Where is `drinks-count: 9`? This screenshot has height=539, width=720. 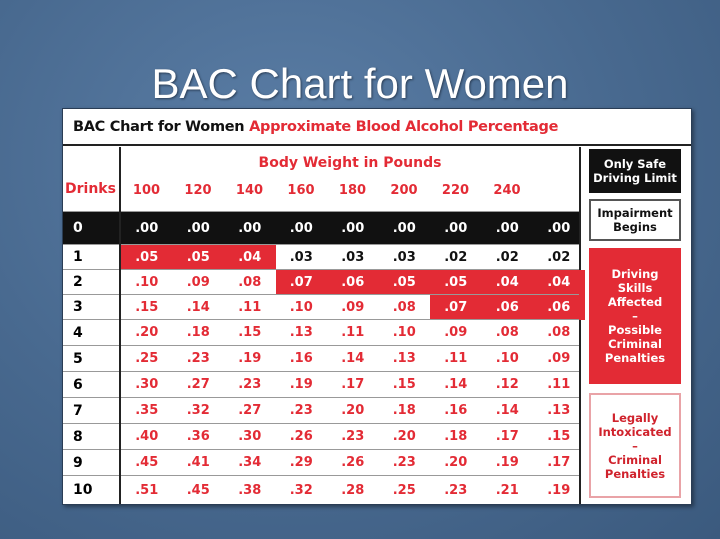 drinks-count: 9 is located at coordinates (78, 463).